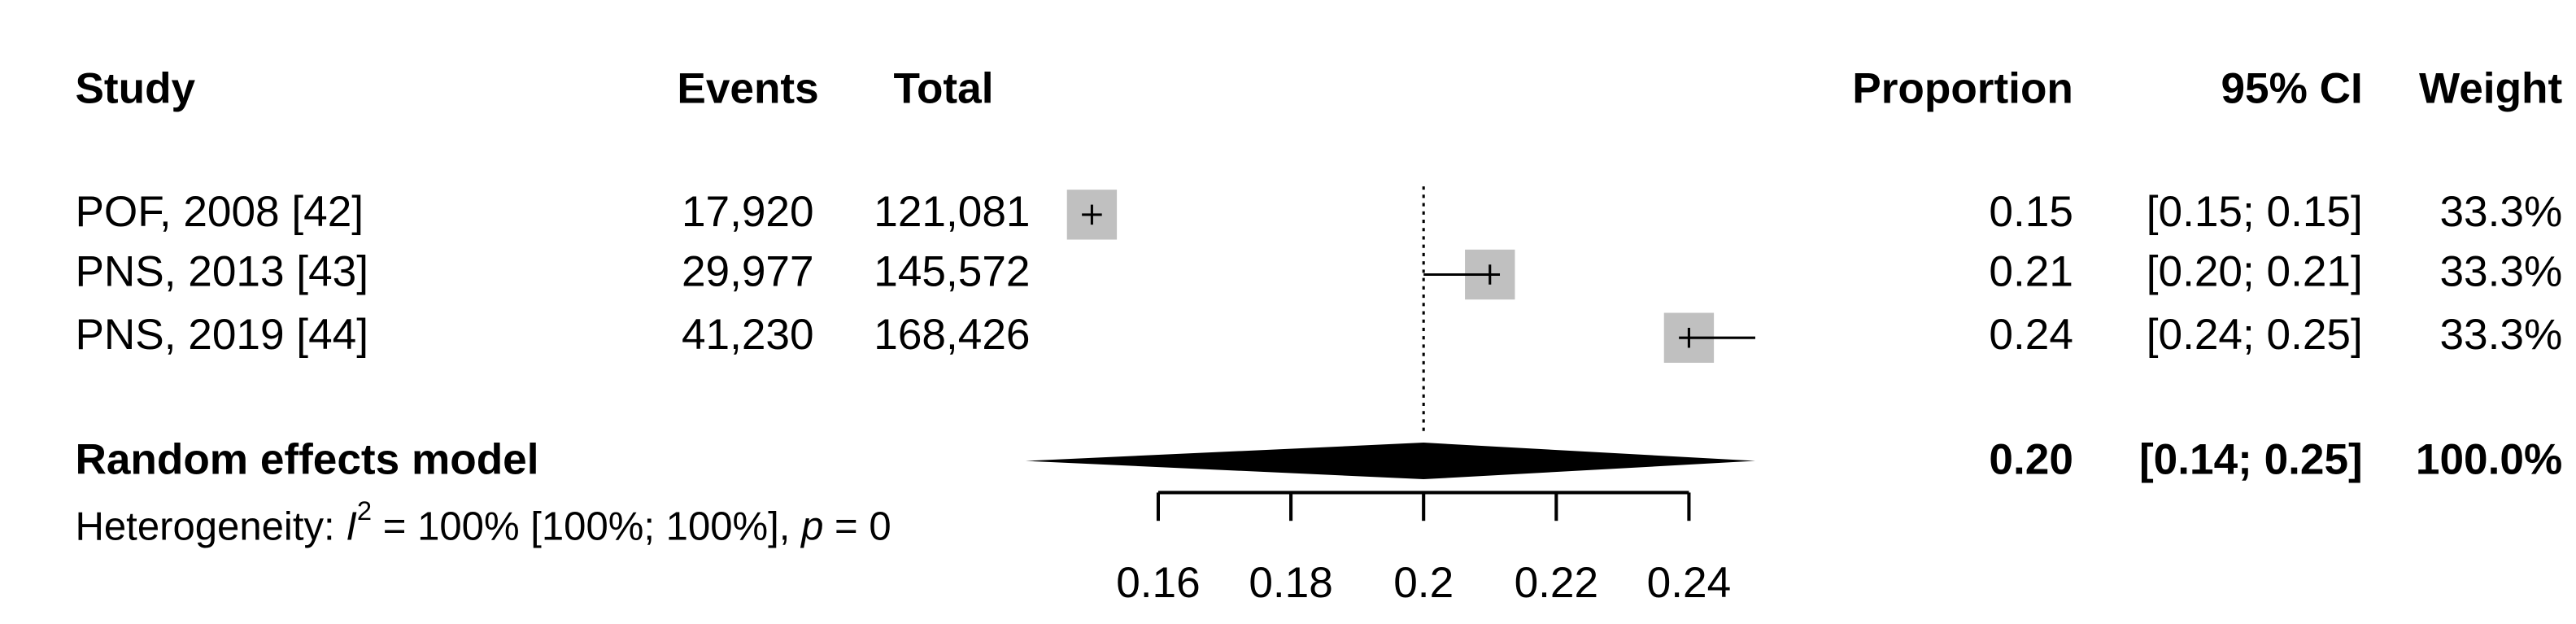 This screenshot has width=2576, height=624. I want to click on x-tick-label: 0.18, so click(1290, 583).